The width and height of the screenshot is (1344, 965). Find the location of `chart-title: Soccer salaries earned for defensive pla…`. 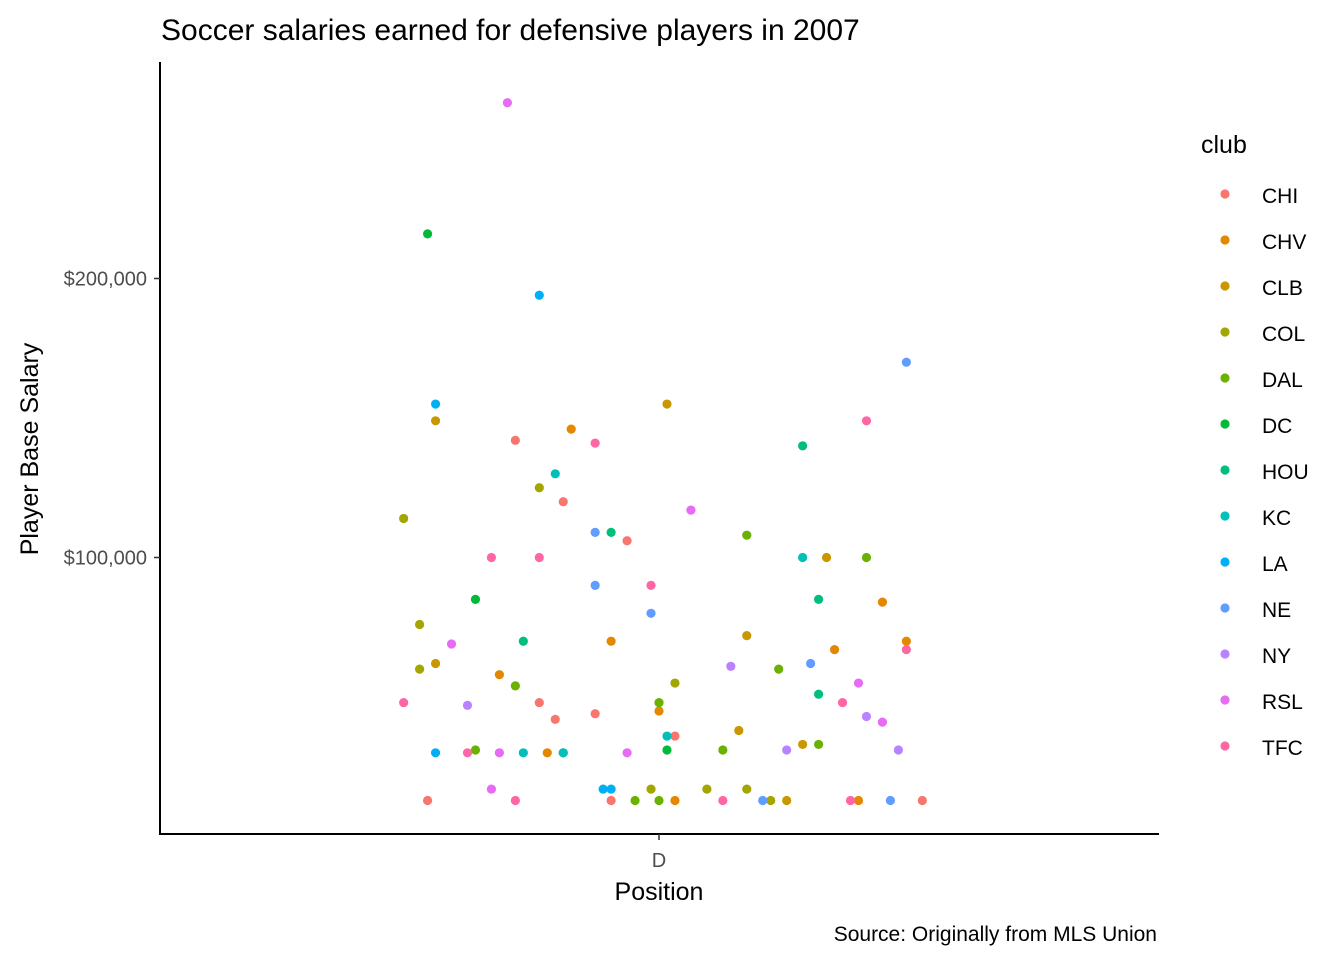

chart-title: Soccer salaries earned for defensive pla… is located at coordinates (510, 30).